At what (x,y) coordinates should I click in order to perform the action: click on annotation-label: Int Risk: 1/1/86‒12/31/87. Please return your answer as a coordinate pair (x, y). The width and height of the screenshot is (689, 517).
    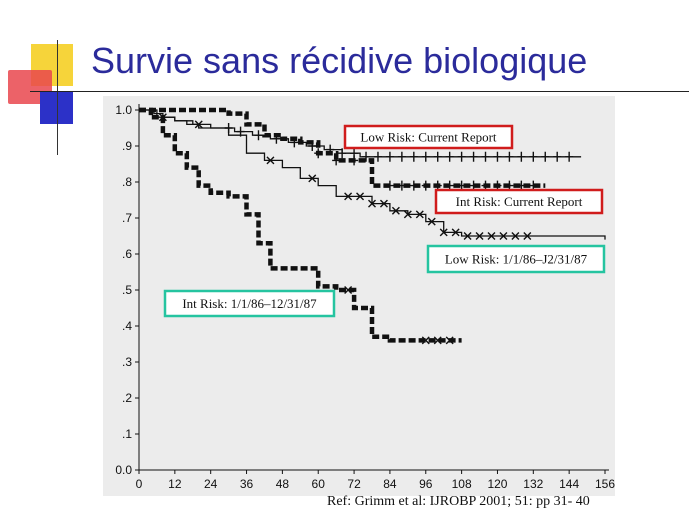
    Looking at the image, I should click on (249, 303).